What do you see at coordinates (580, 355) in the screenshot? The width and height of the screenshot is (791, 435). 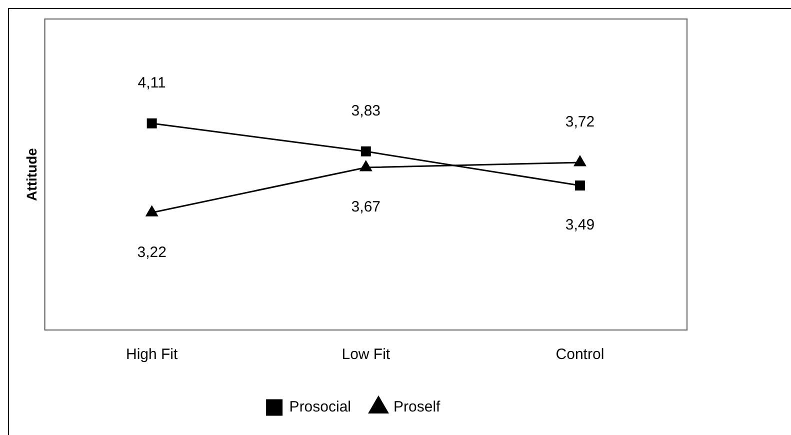 I see `x-tick-label: Control` at bounding box center [580, 355].